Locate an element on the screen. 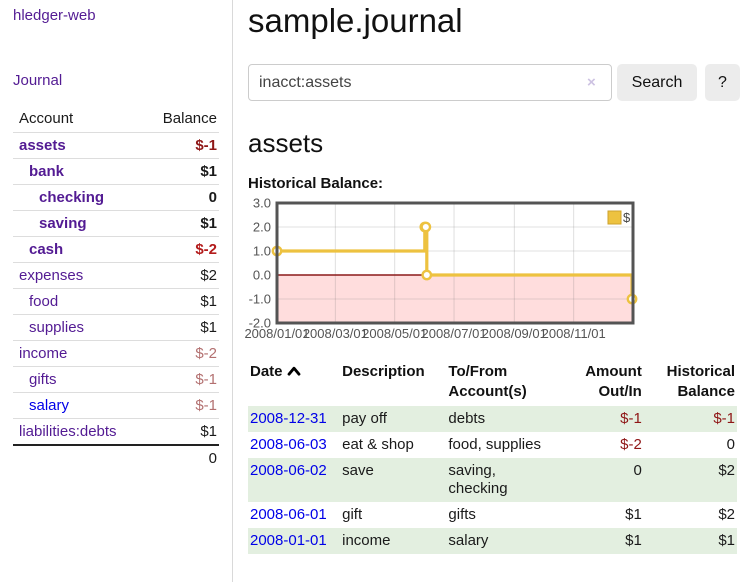  svg-text: 2008/11/01 is located at coordinates (574, 333).